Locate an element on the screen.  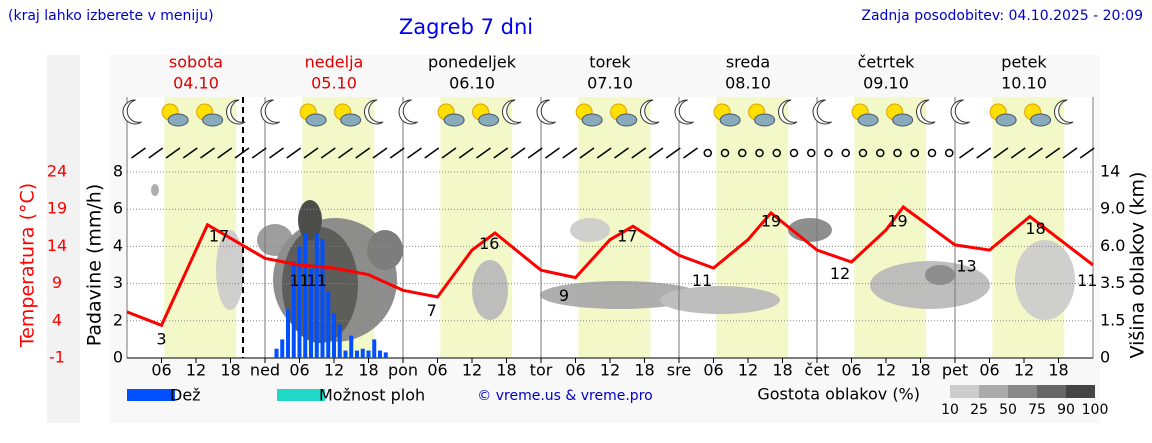
density-tick: 75 is located at coordinates (1037, 410).